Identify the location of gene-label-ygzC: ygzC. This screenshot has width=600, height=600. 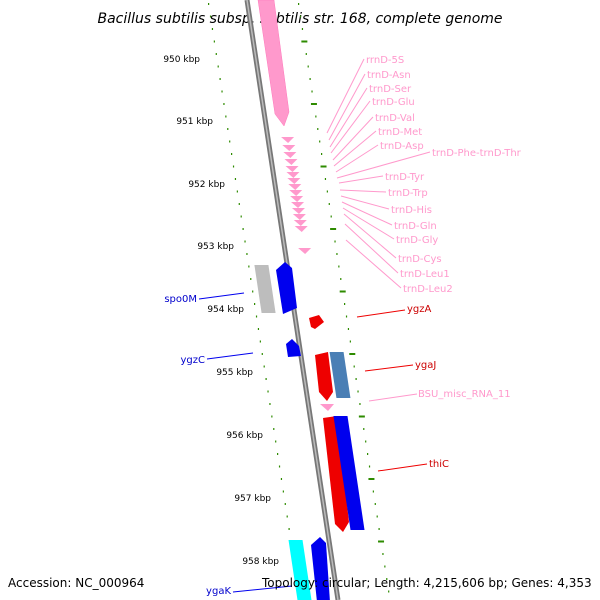
(193, 360).